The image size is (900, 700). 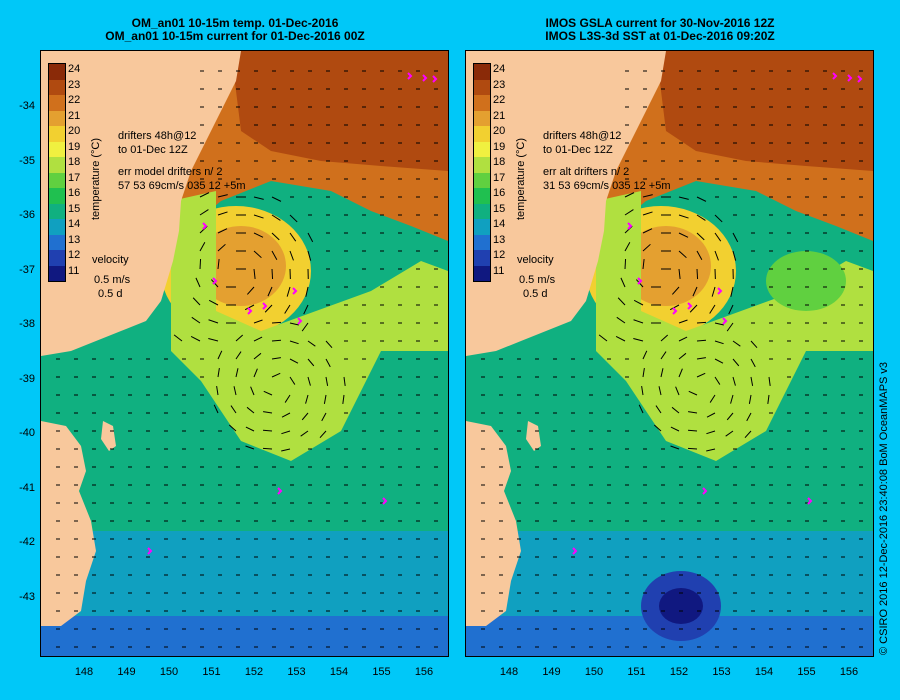 What do you see at coordinates (169, 672) in the screenshot?
I see `longitude-tick: 150` at bounding box center [169, 672].